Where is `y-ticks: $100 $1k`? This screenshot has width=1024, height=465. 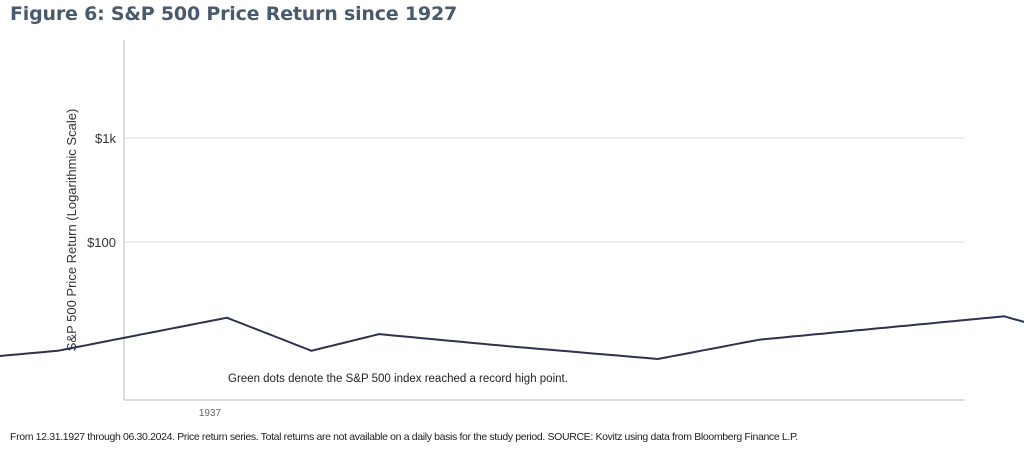
y-ticks: $100 $1k is located at coordinates (101, 190).